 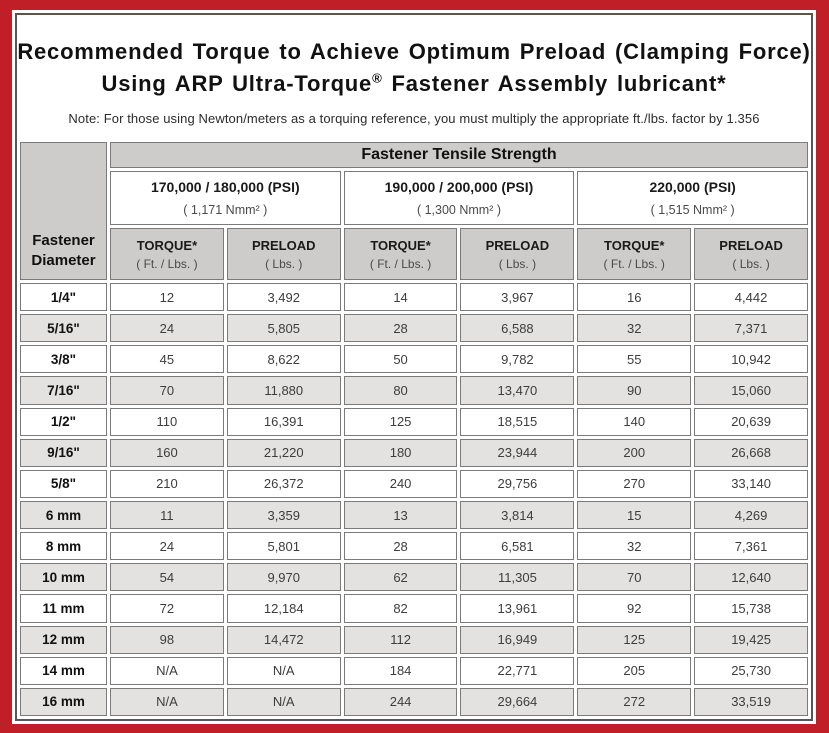 I want to click on torque-value-cell: 112, so click(x=400, y=639).